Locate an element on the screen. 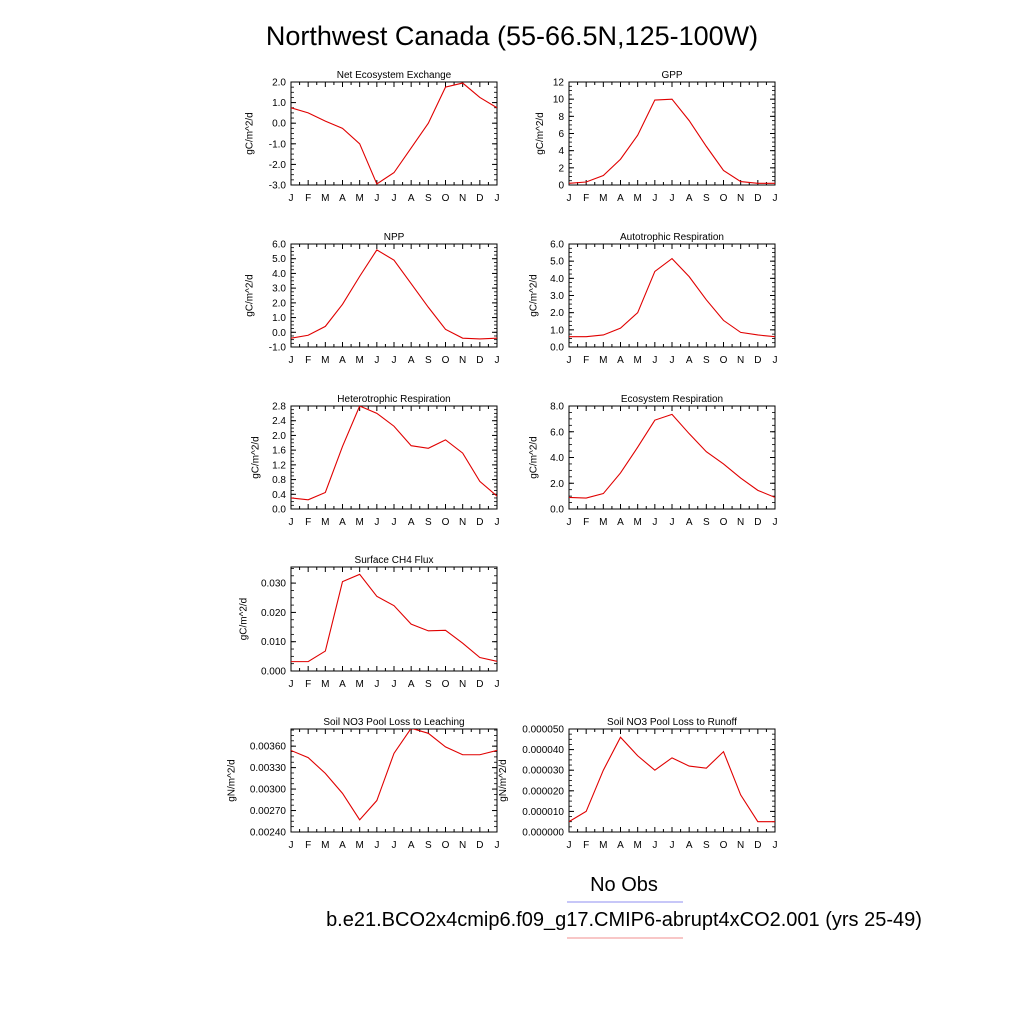 The height and width of the screenshot is (1024, 1024). y-tick-label: -1.0 is located at coordinates (278, 348).